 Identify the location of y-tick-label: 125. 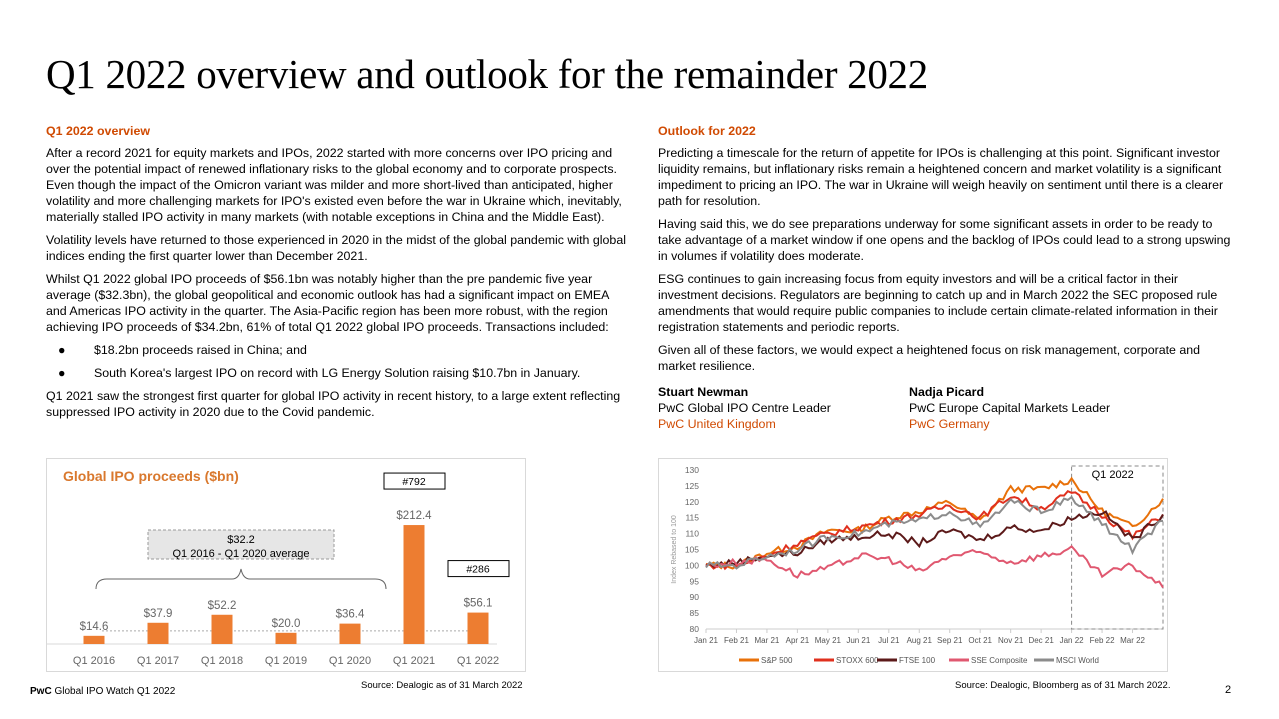
(692, 486).